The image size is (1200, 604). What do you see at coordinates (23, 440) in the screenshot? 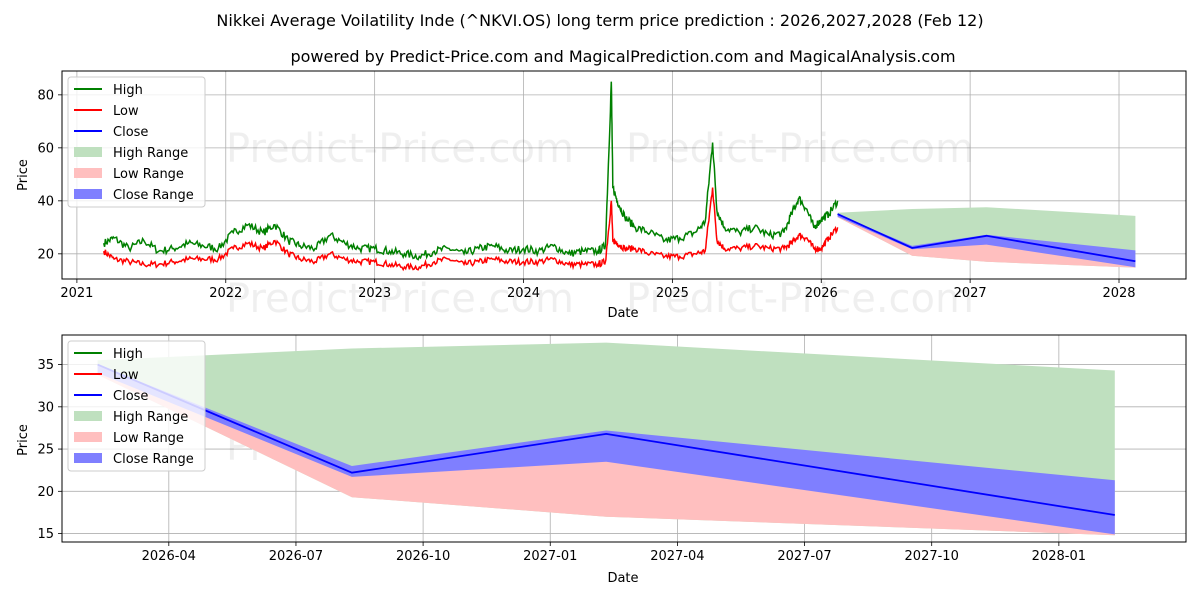
I see `bottom-y-axis-label: Price` at bounding box center [23, 440].